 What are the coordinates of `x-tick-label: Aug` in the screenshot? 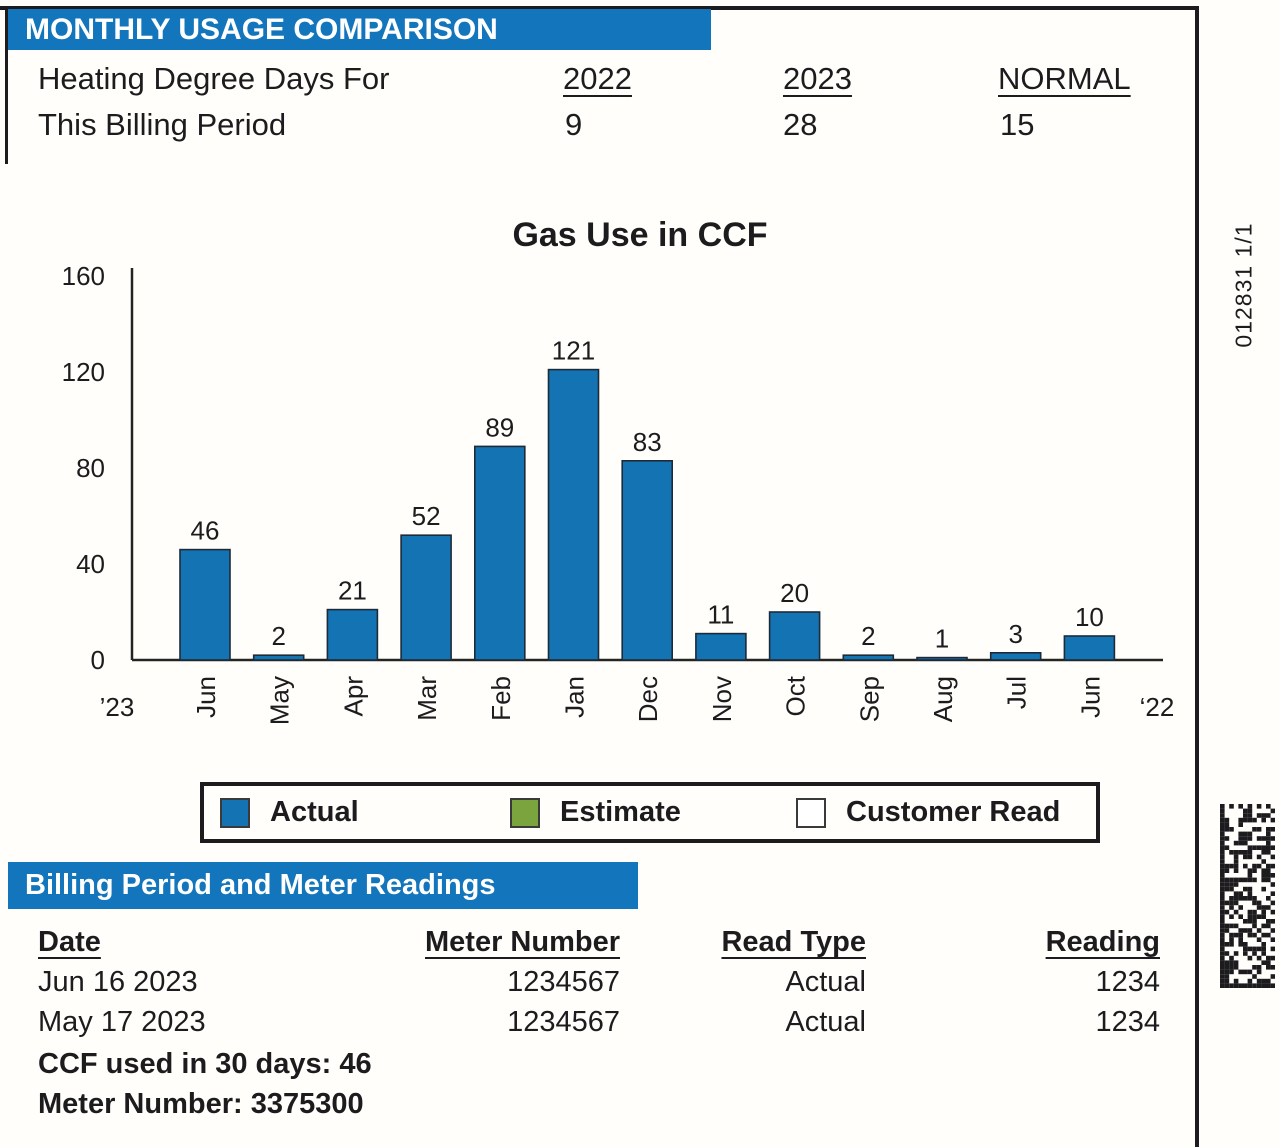 It's located at (943, 699).